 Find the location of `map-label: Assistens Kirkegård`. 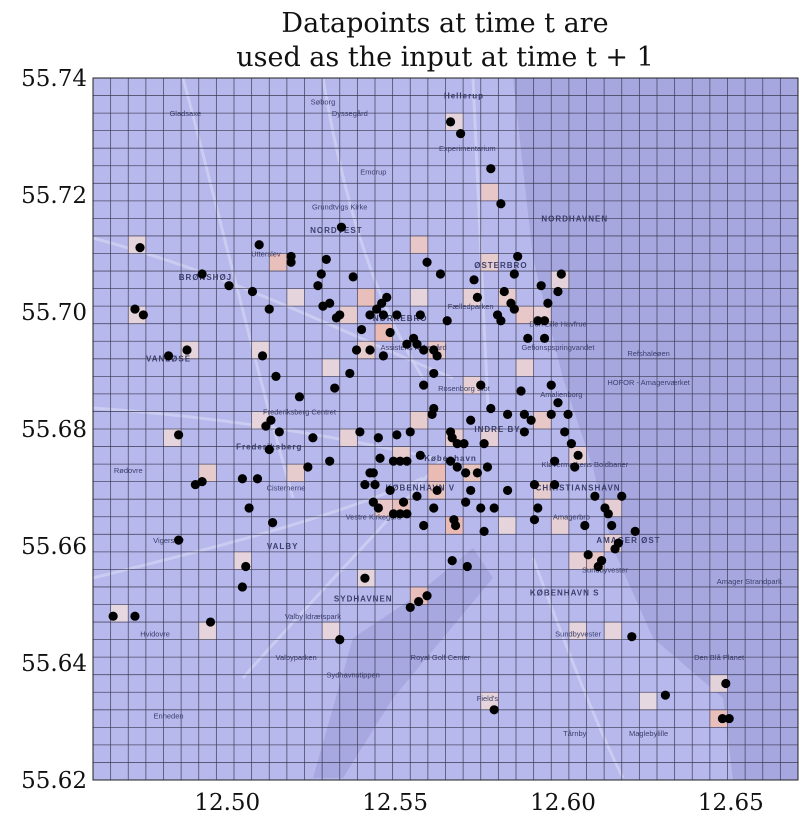

map-label: Assistens Kirkegård is located at coordinates (413, 347).